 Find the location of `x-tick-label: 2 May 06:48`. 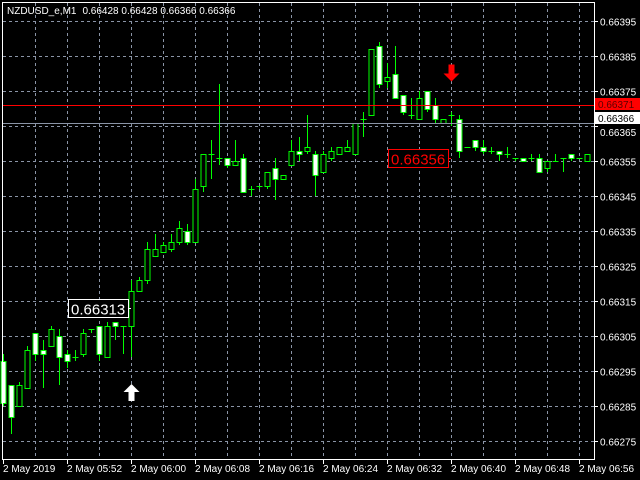

x-tick-label: 2 May 06:48 is located at coordinates (542, 469).